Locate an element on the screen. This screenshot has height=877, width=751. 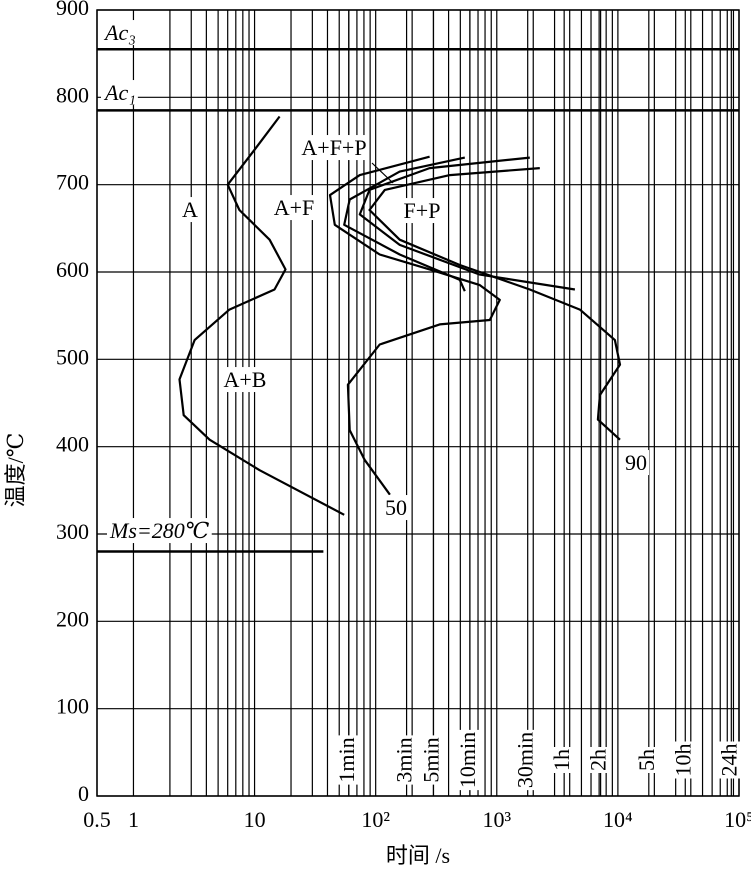
y-tick-label: 400 is located at coordinates (72, 444).